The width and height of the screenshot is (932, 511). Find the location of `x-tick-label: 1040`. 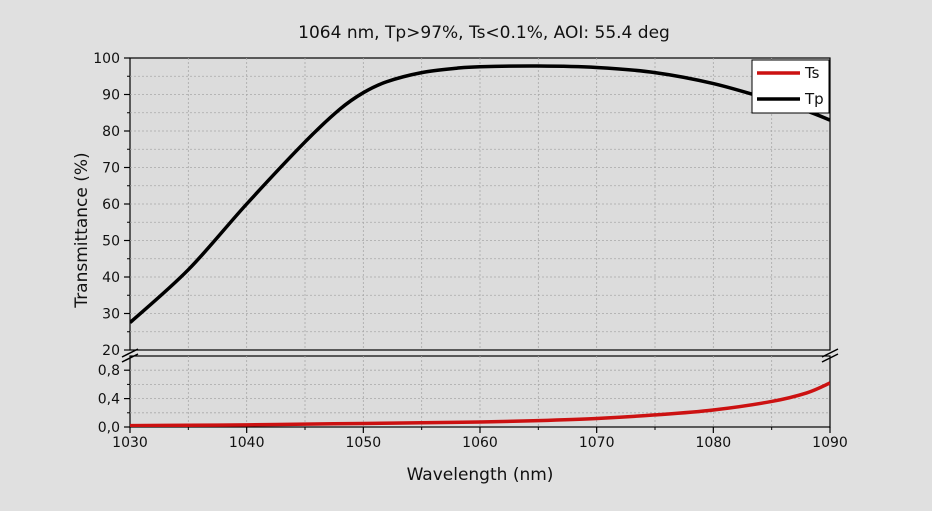

x-tick-label: 1040 is located at coordinates (247, 443).